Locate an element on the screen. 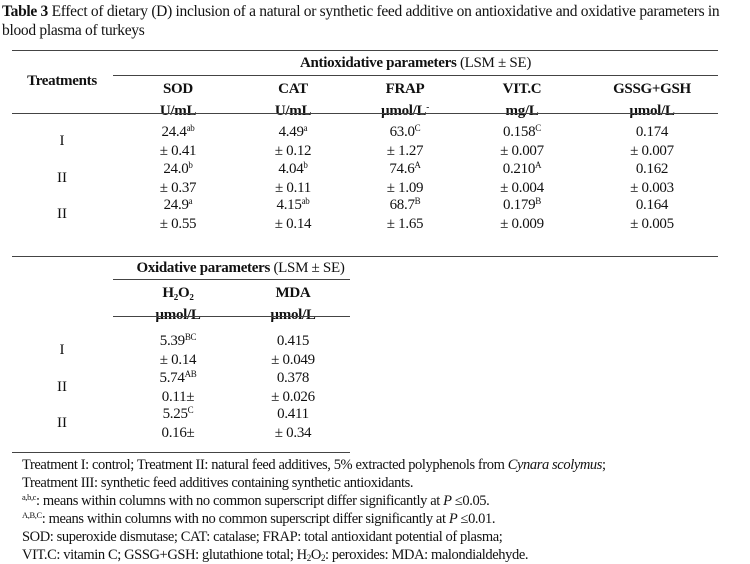  mean-number: 74.6 is located at coordinates (402, 168).